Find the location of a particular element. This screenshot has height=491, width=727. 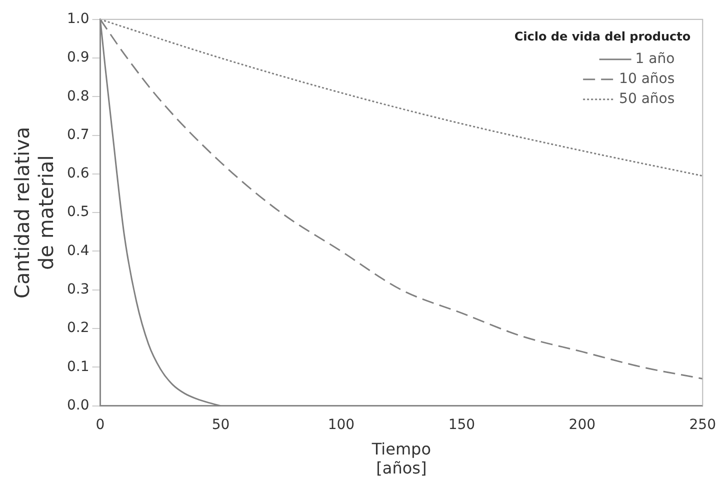

y-tick-label: 0.4 is located at coordinates (78, 250).